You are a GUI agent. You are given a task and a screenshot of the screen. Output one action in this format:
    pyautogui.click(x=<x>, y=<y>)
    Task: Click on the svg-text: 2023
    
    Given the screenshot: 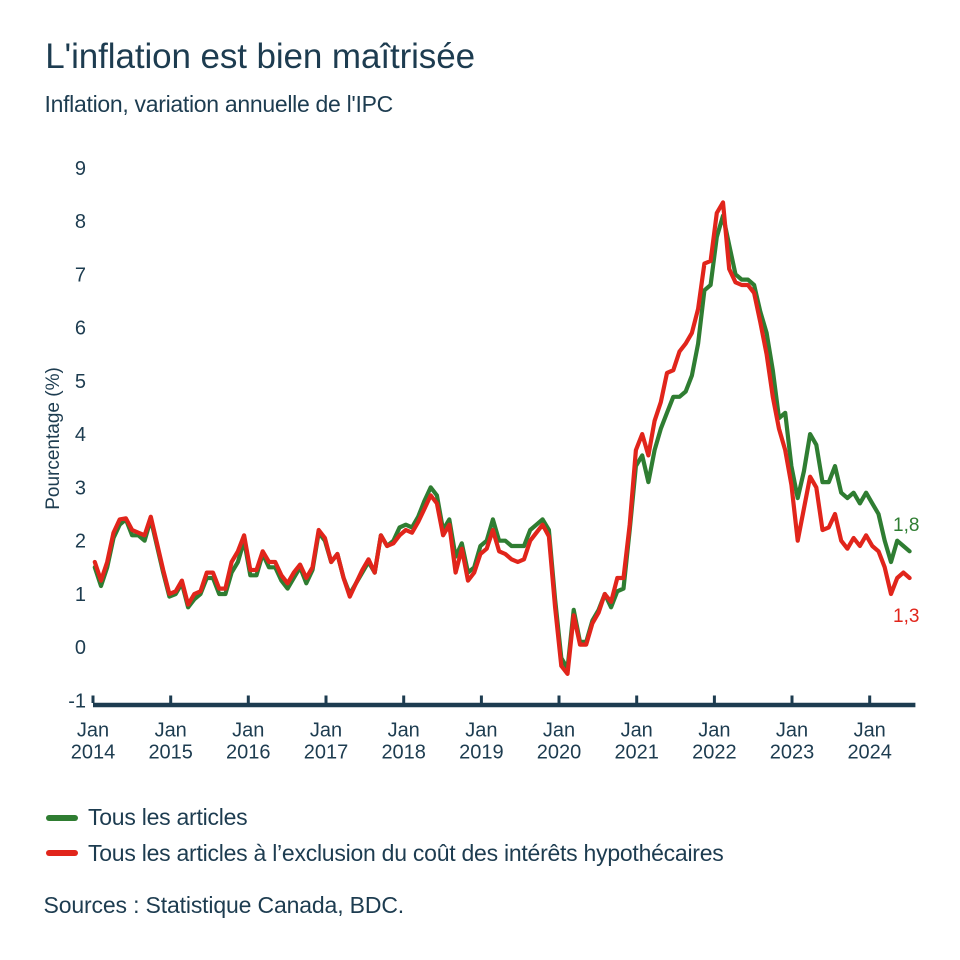 What is the action you would take?
    pyautogui.click(x=792, y=753)
    